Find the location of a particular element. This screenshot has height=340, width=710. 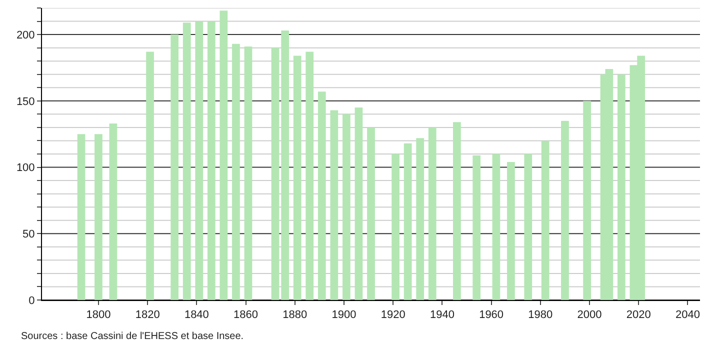

x-tick-label: 2020 is located at coordinates (638, 315).